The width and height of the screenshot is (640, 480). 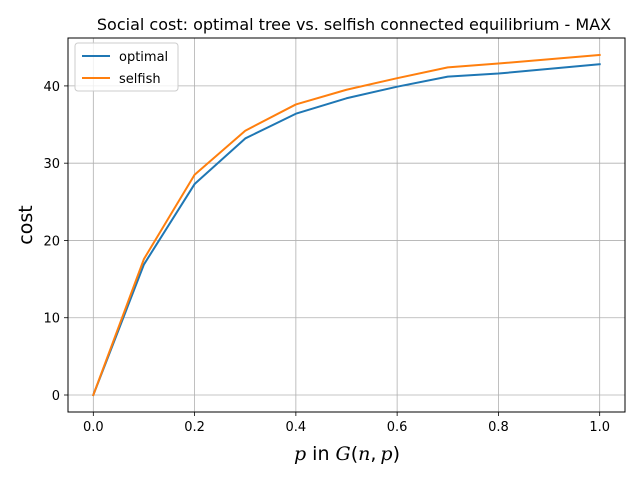 I want to click on x-tick-label: 0.8, so click(x=498, y=427).